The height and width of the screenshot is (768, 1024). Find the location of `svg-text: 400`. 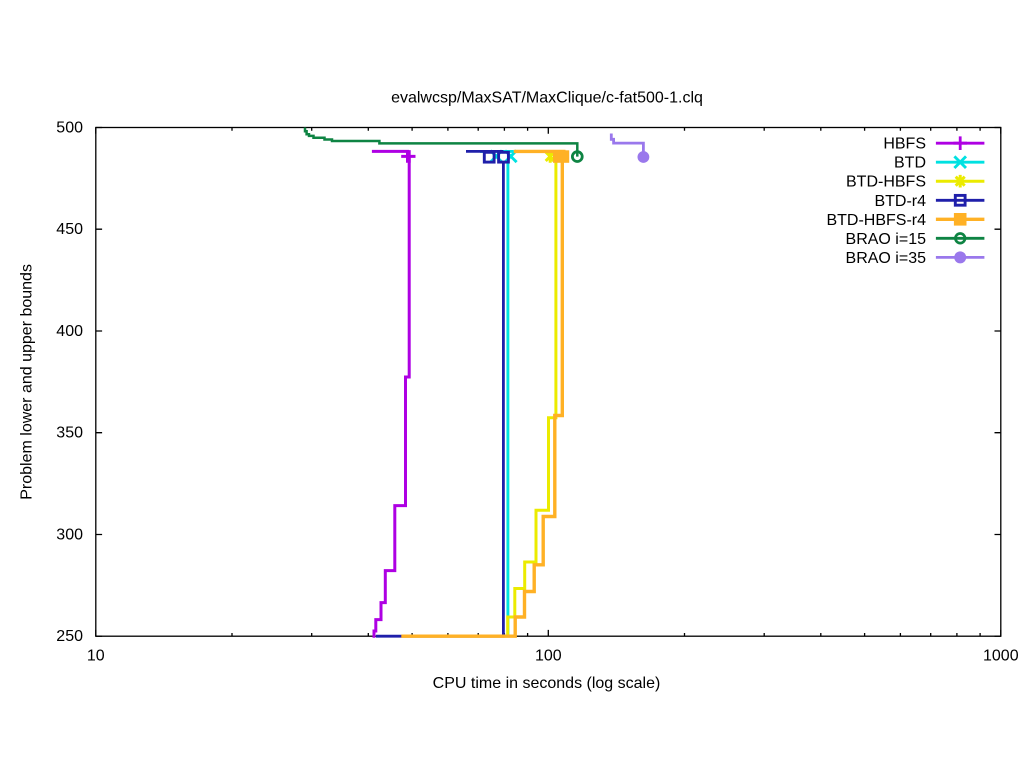

svg-text: 400 is located at coordinates (69, 331).